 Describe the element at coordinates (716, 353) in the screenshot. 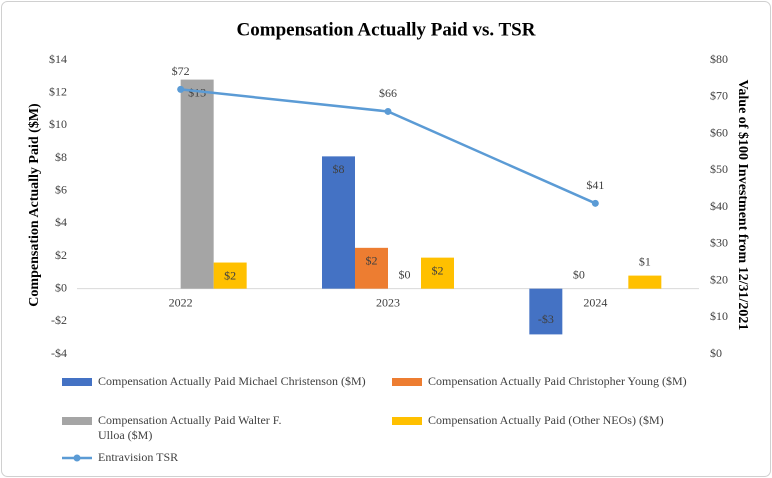

I see `y2-tick-label: $0` at that location.